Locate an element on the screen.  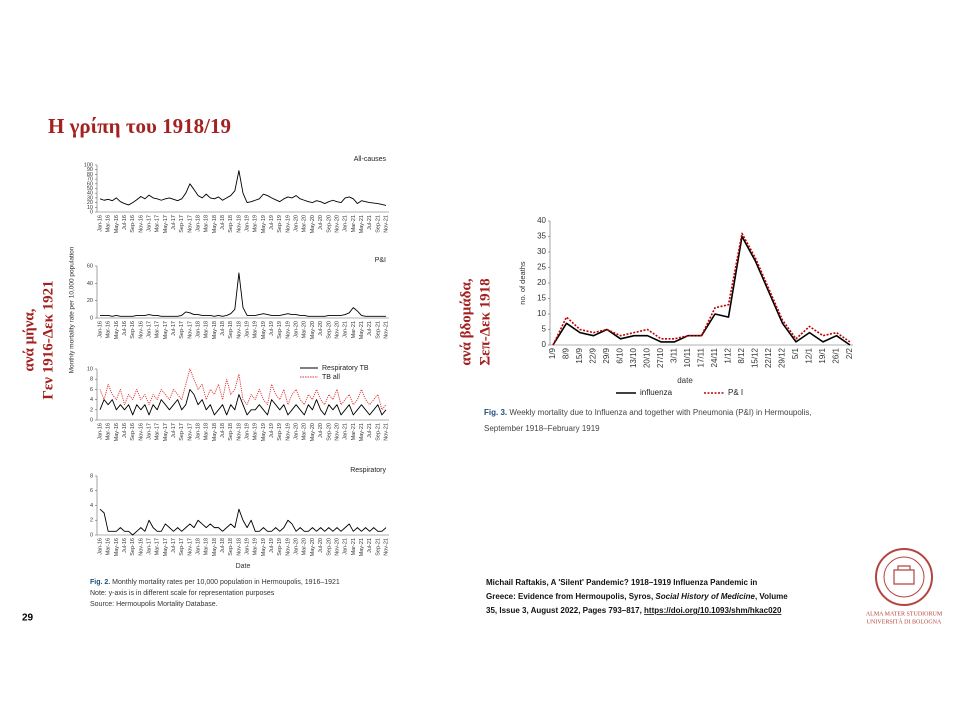
logo-line: ALMA MATER STUDIORUM is located at coordinates (904, 614).